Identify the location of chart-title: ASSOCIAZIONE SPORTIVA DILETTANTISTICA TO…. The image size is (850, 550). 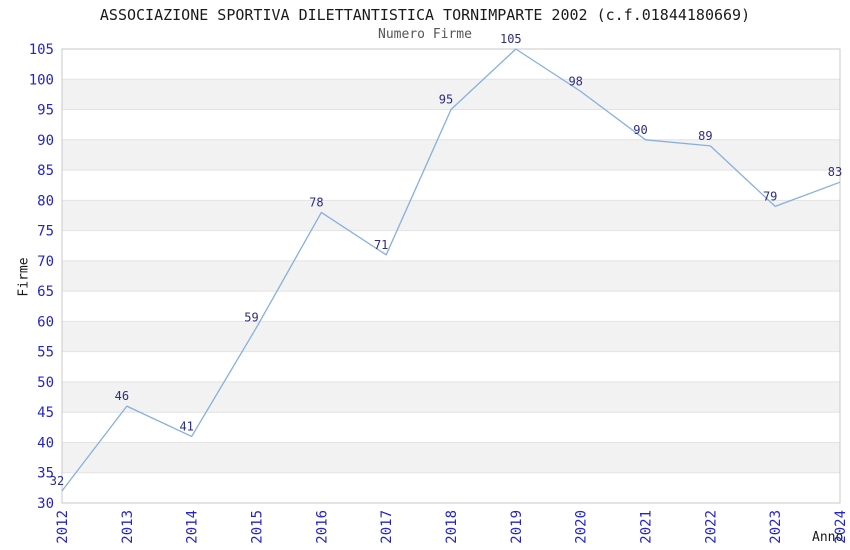
(425, 15).